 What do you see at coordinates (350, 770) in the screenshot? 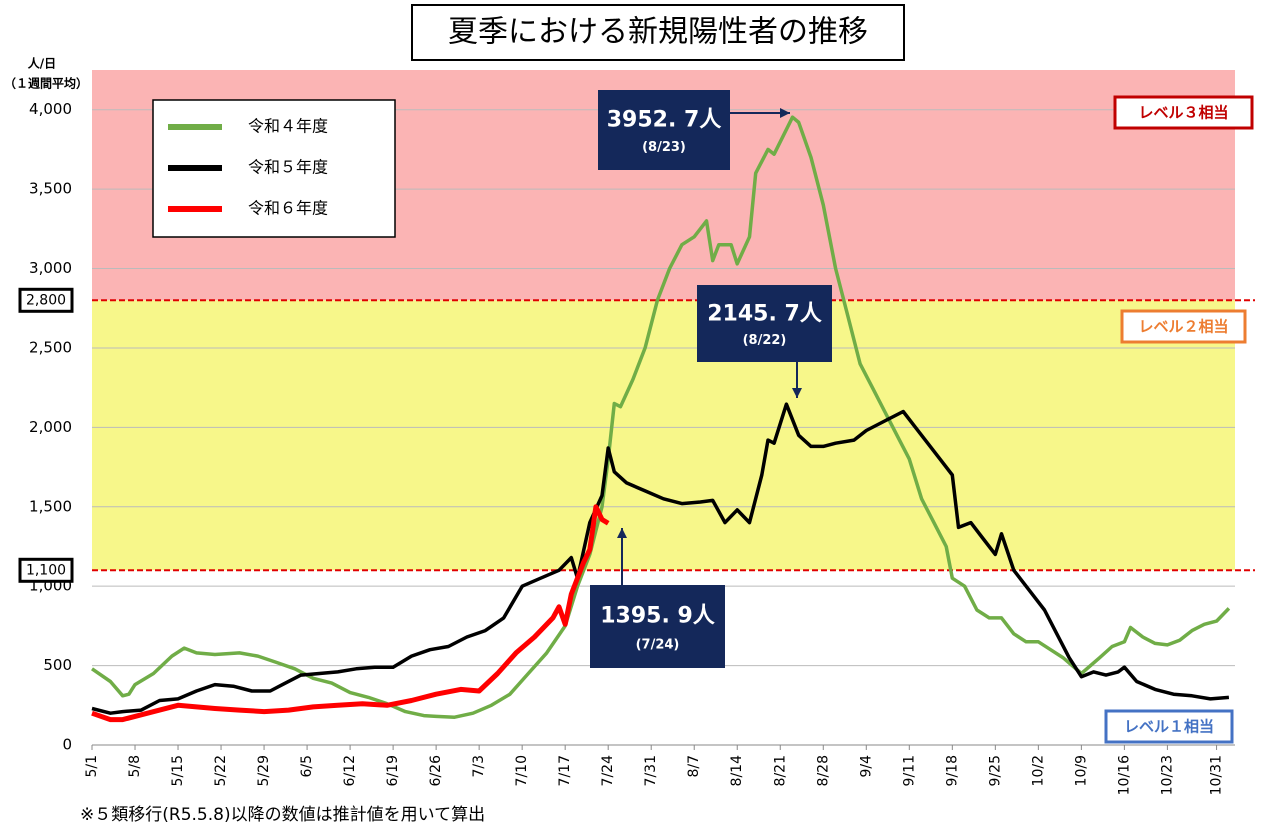
I see `x-tick-label: 6/12` at bounding box center [350, 770].